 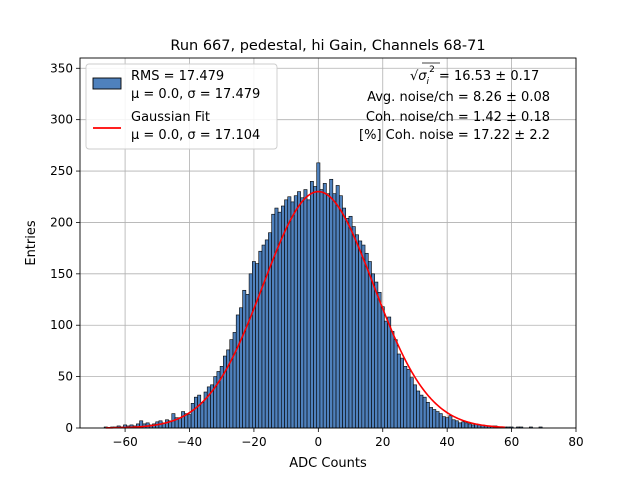 What do you see at coordinates (511, 442) in the screenshot?
I see `x-tick-label: 60` at bounding box center [511, 442].